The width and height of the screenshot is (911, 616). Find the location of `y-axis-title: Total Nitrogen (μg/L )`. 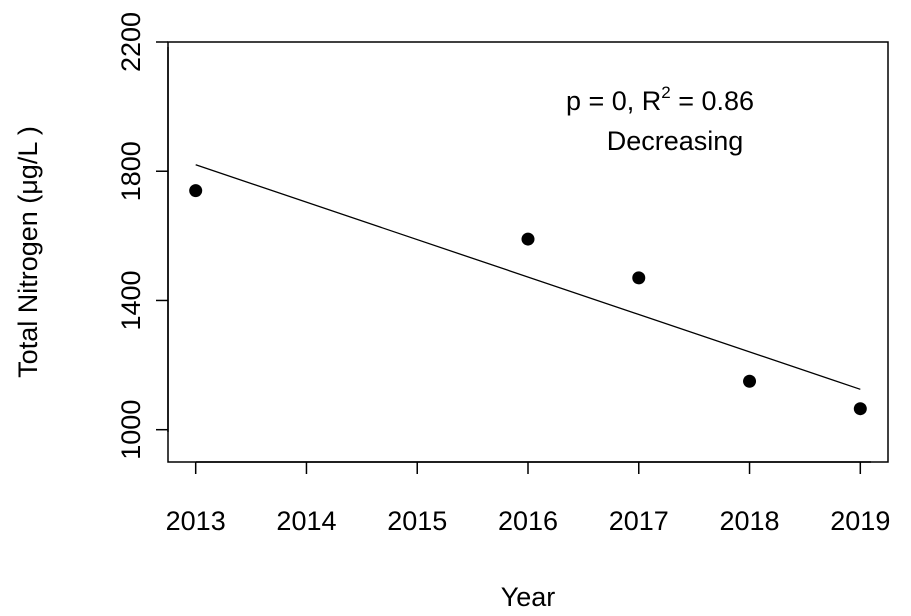

y-axis-title: Total Nitrogen (μg/L ) is located at coordinates (28, 252).